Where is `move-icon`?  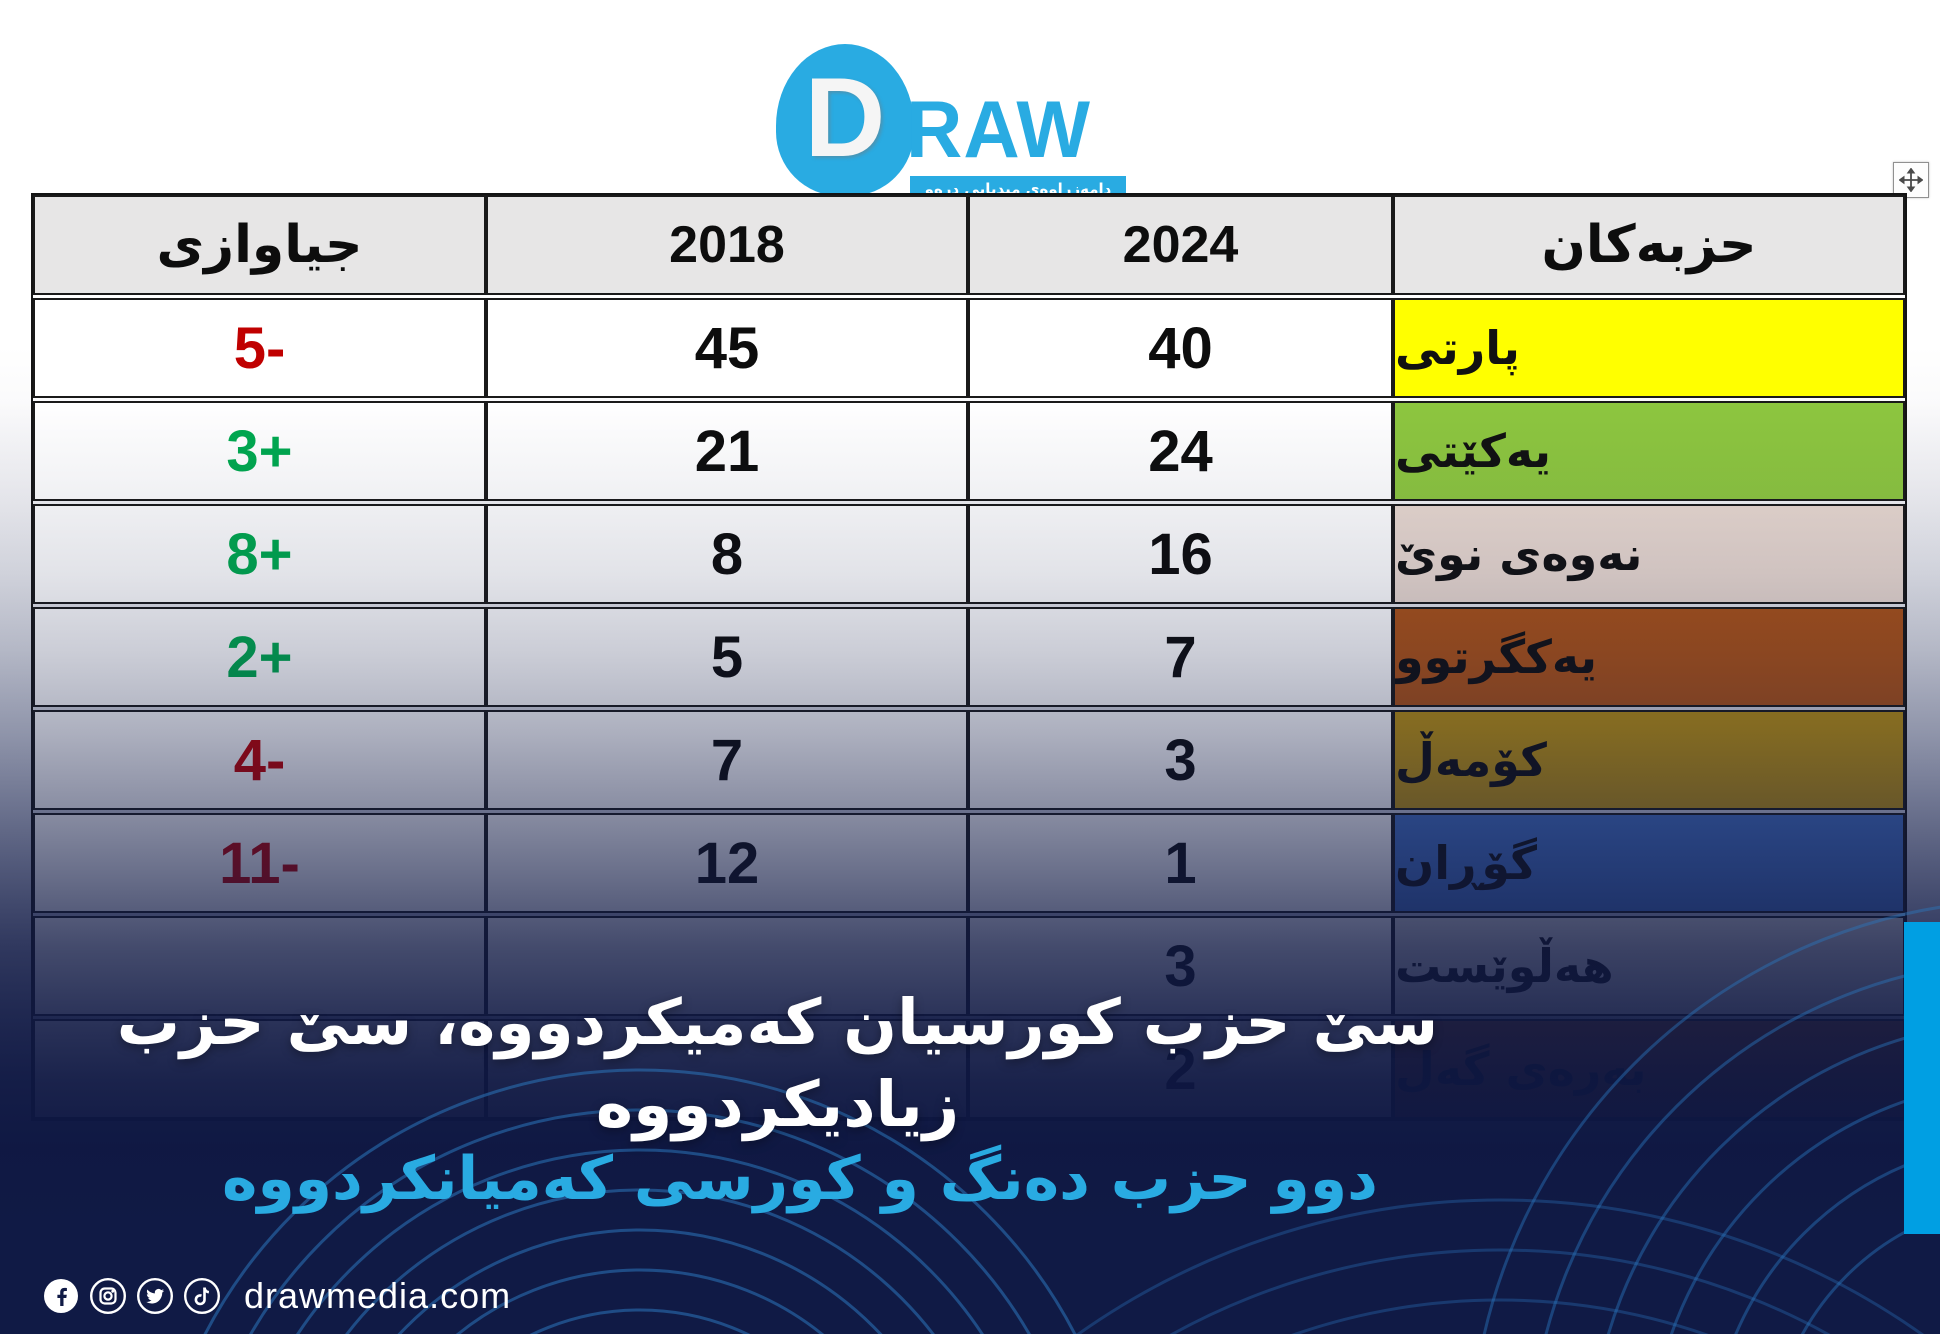
move-icon is located at coordinates (1911, 180).